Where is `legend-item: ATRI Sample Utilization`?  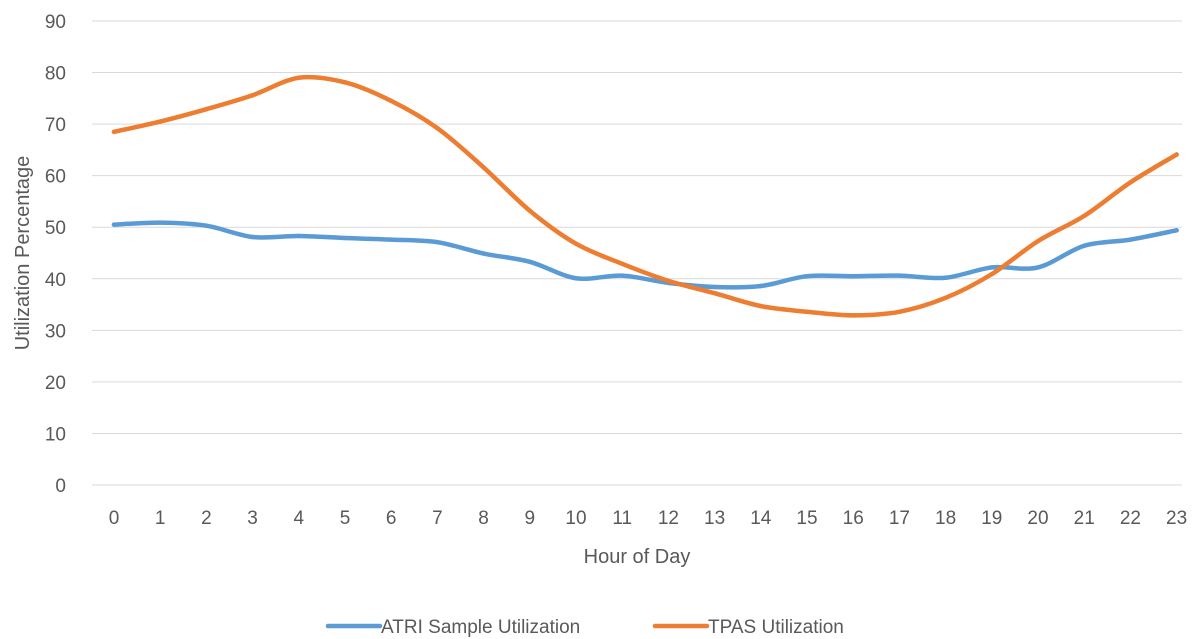
legend-item: ATRI Sample Utilization is located at coordinates (452, 627).